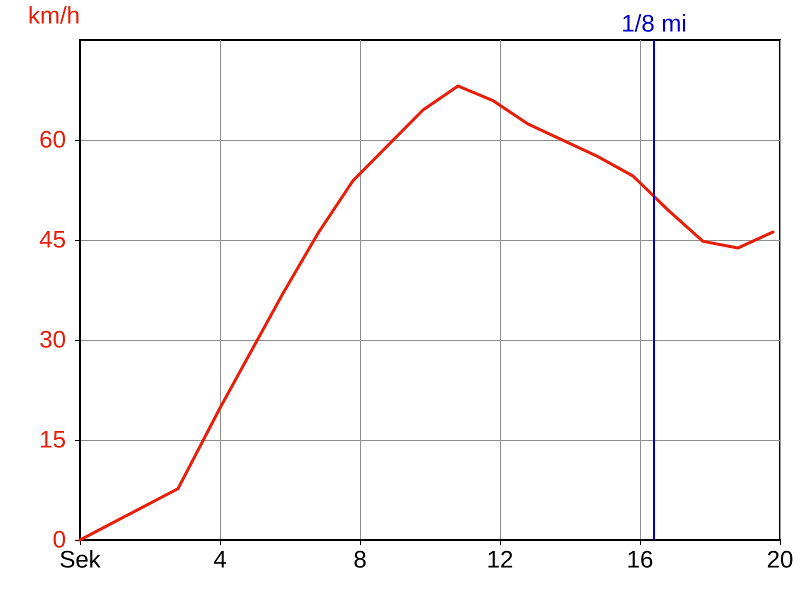 The image size is (800, 600). What do you see at coordinates (52, 140) in the screenshot?
I see `y-tick-label: 60` at bounding box center [52, 140].